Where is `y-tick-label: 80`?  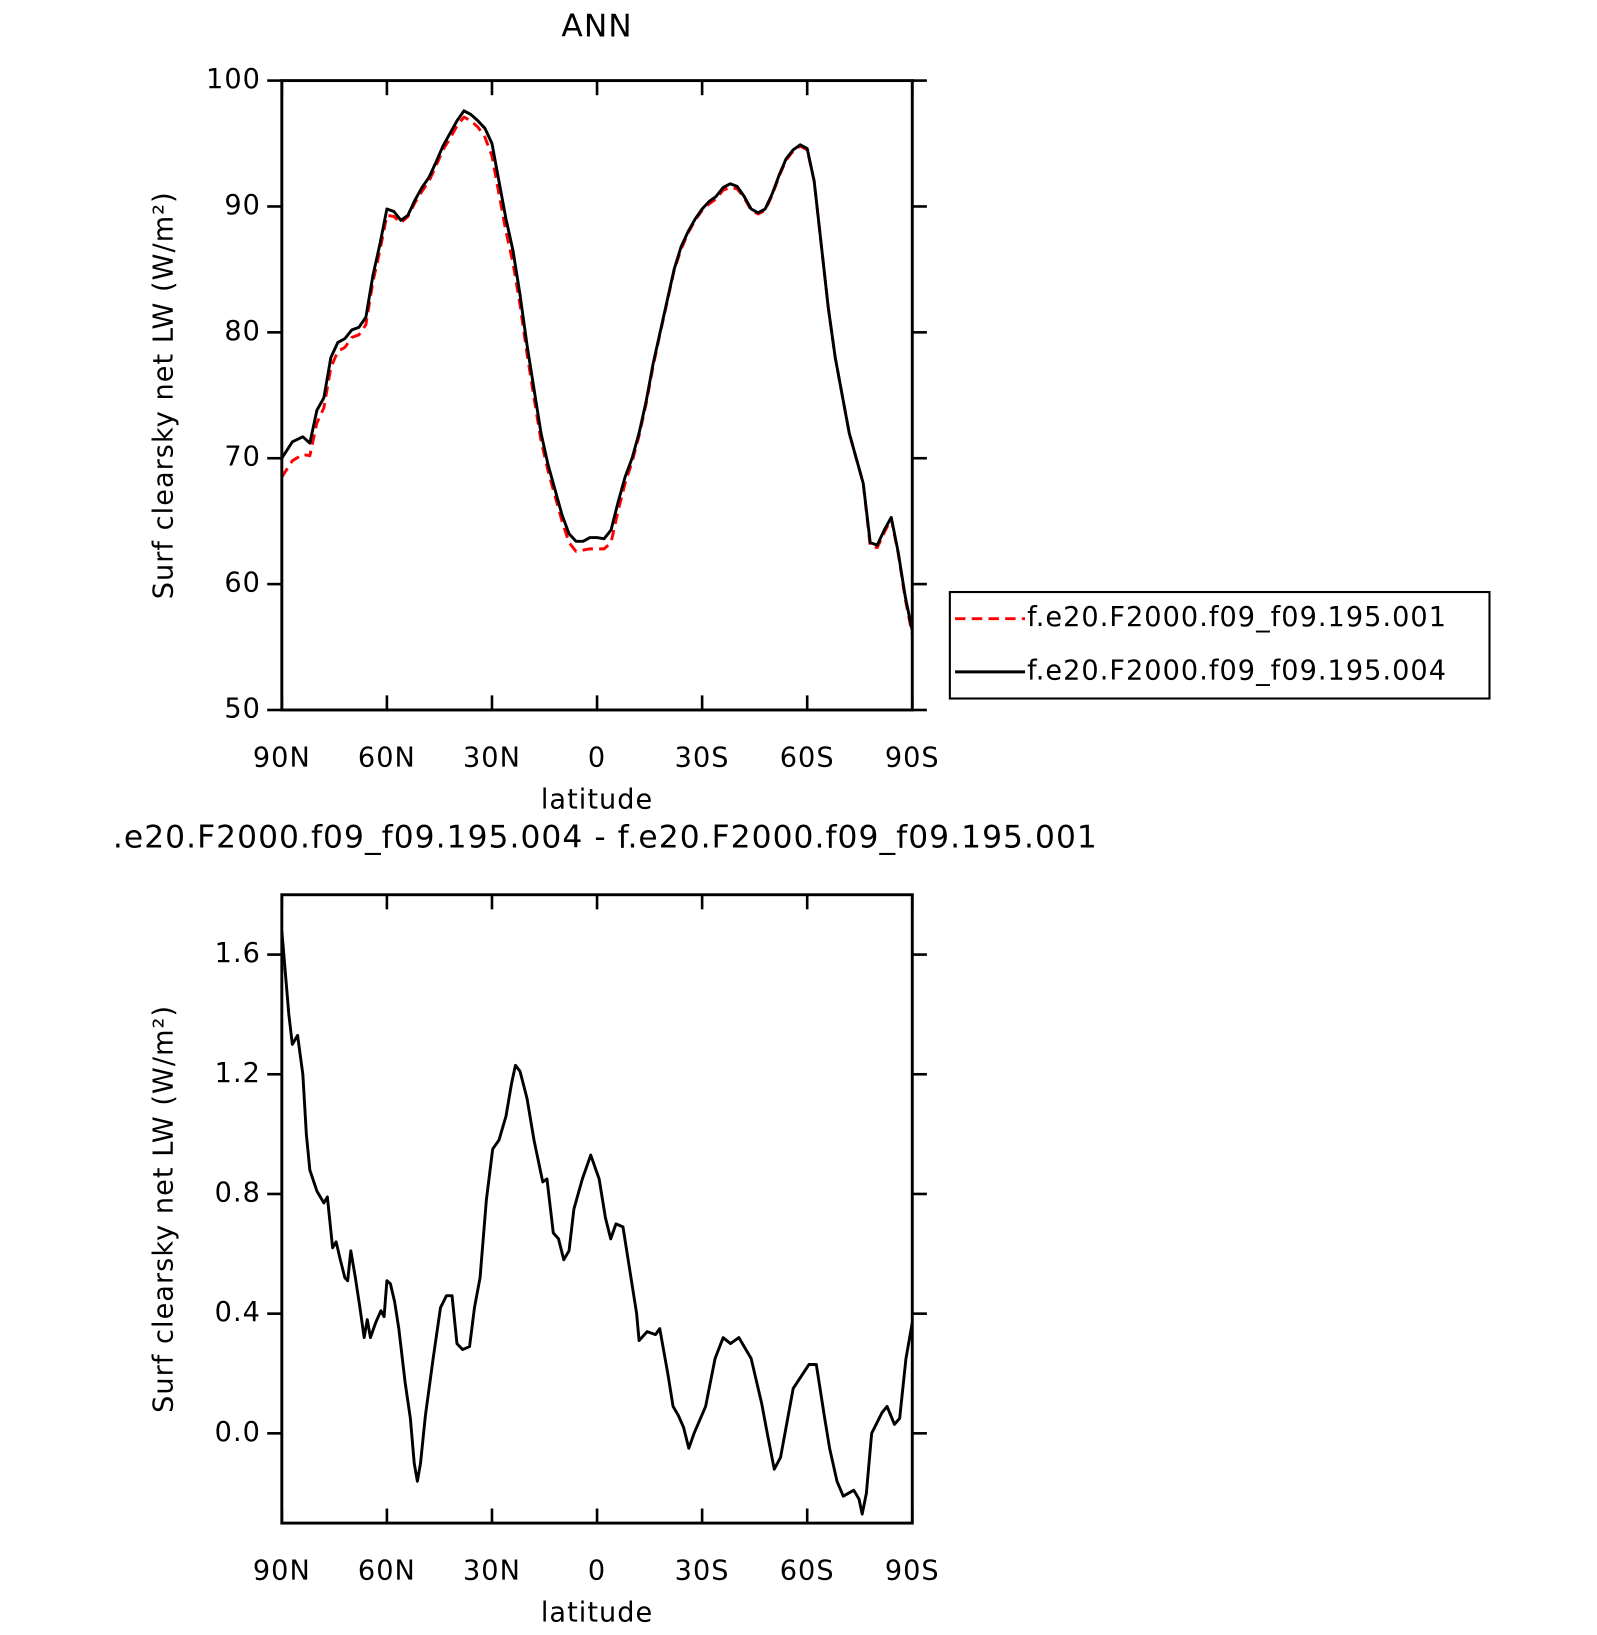 y-tick-label: 80 is located at coordinates (242, 331).